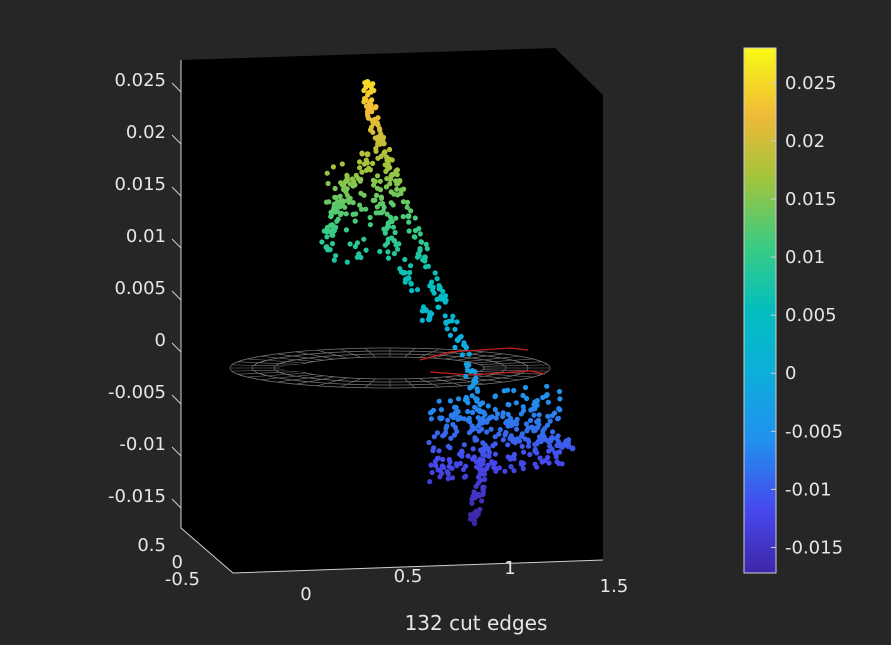 The image size is (891, 645). What do you see at coordinates (305, 594) in the screenshot?
I see `x-tick-label: 0` at bounding box center [305, 594].